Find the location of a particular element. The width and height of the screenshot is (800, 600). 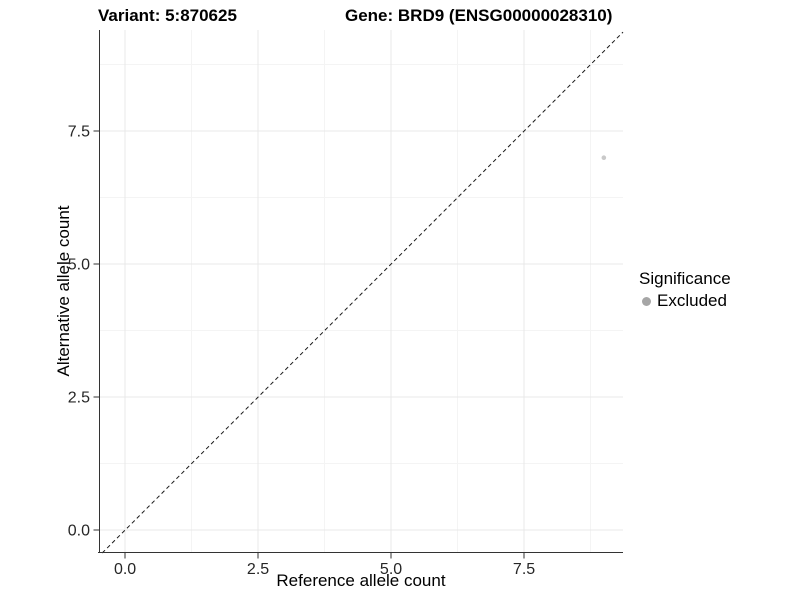

x-tick-label: 5.0 is located at coordinates (391, 569).